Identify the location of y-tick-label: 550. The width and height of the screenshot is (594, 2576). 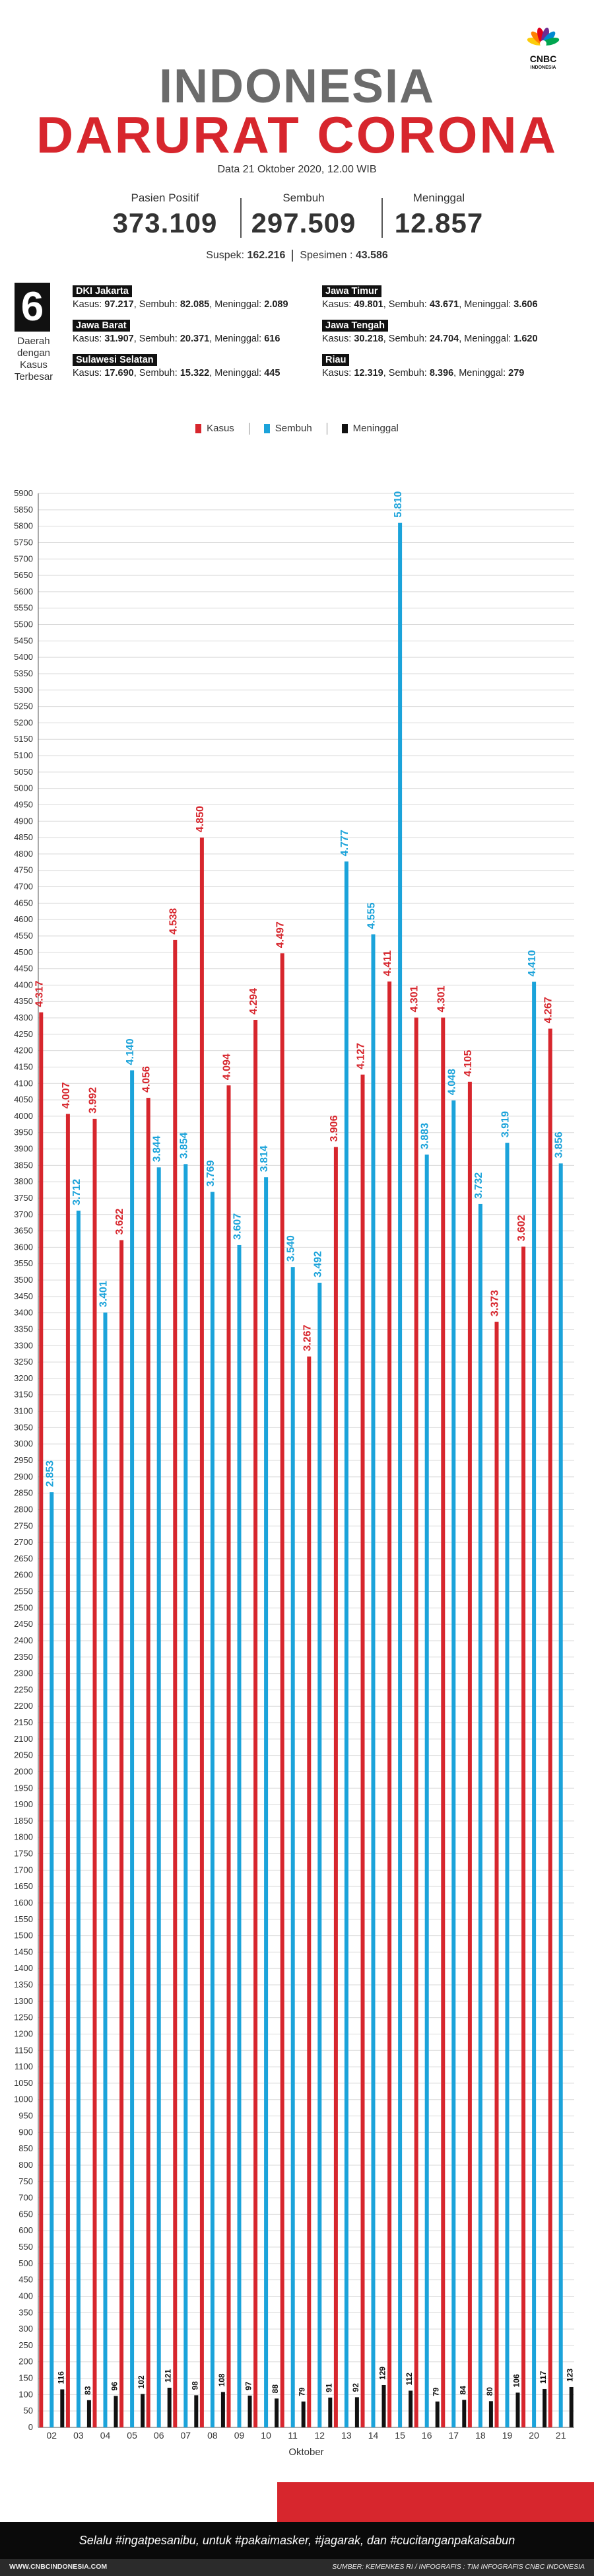
(25, 2247).